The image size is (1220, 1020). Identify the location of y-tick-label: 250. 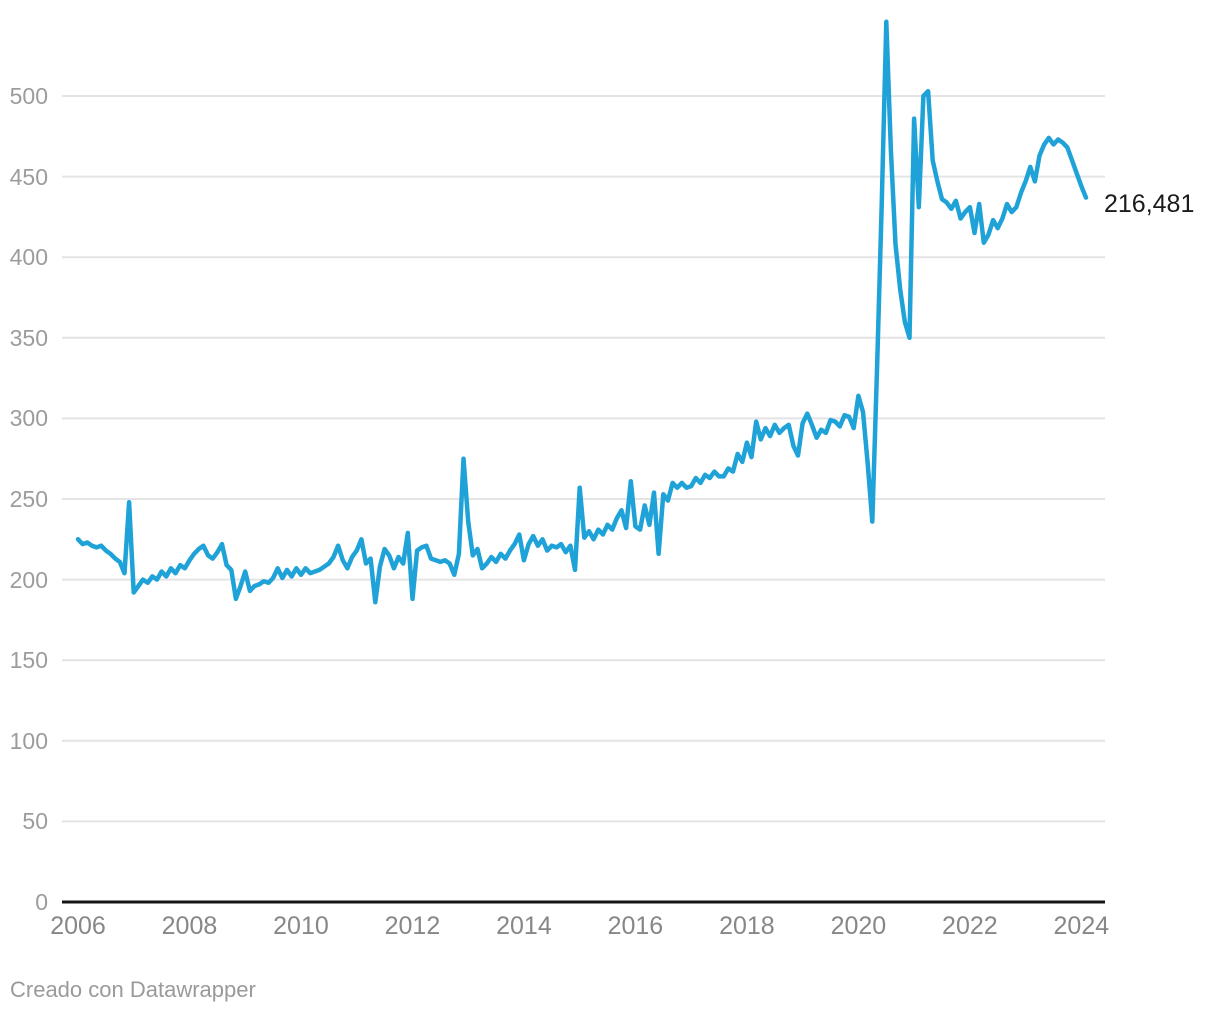
(28, 499).